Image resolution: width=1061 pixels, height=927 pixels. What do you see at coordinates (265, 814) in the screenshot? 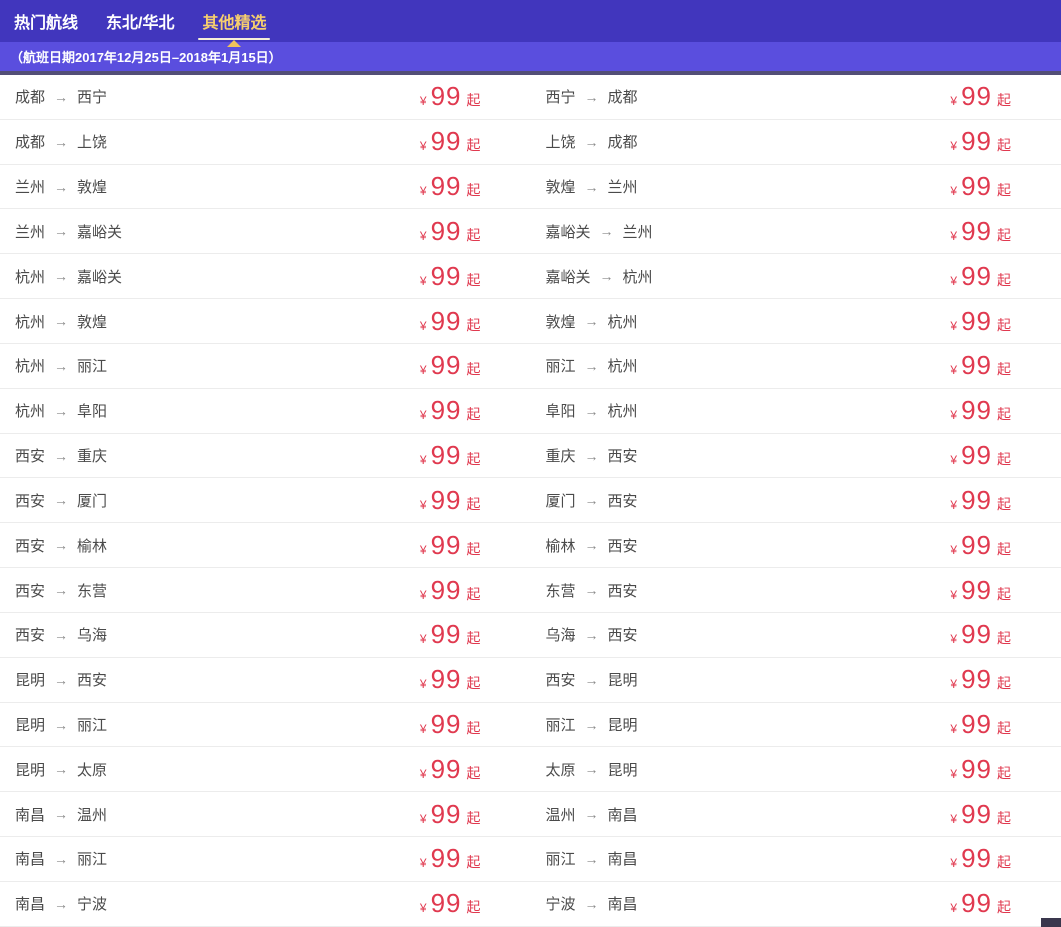
I see `route-cell-outbound: 南昌 → 温州 ¥ 99 起` at bounding box center [265, 814].